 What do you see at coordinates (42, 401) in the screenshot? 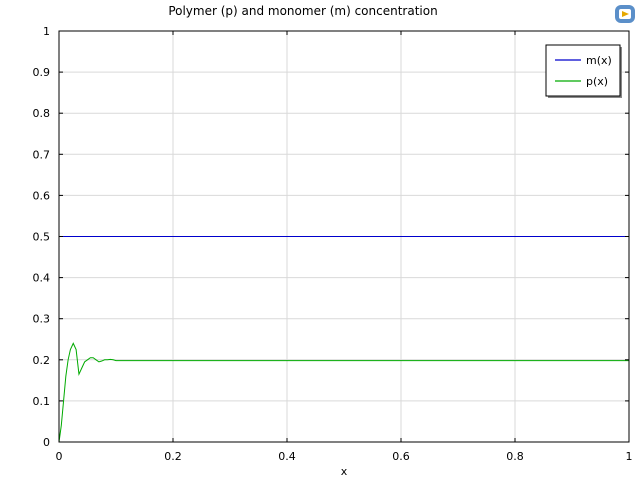
I see `y-tick-label: 0.1` at bounding box center [42, 401].